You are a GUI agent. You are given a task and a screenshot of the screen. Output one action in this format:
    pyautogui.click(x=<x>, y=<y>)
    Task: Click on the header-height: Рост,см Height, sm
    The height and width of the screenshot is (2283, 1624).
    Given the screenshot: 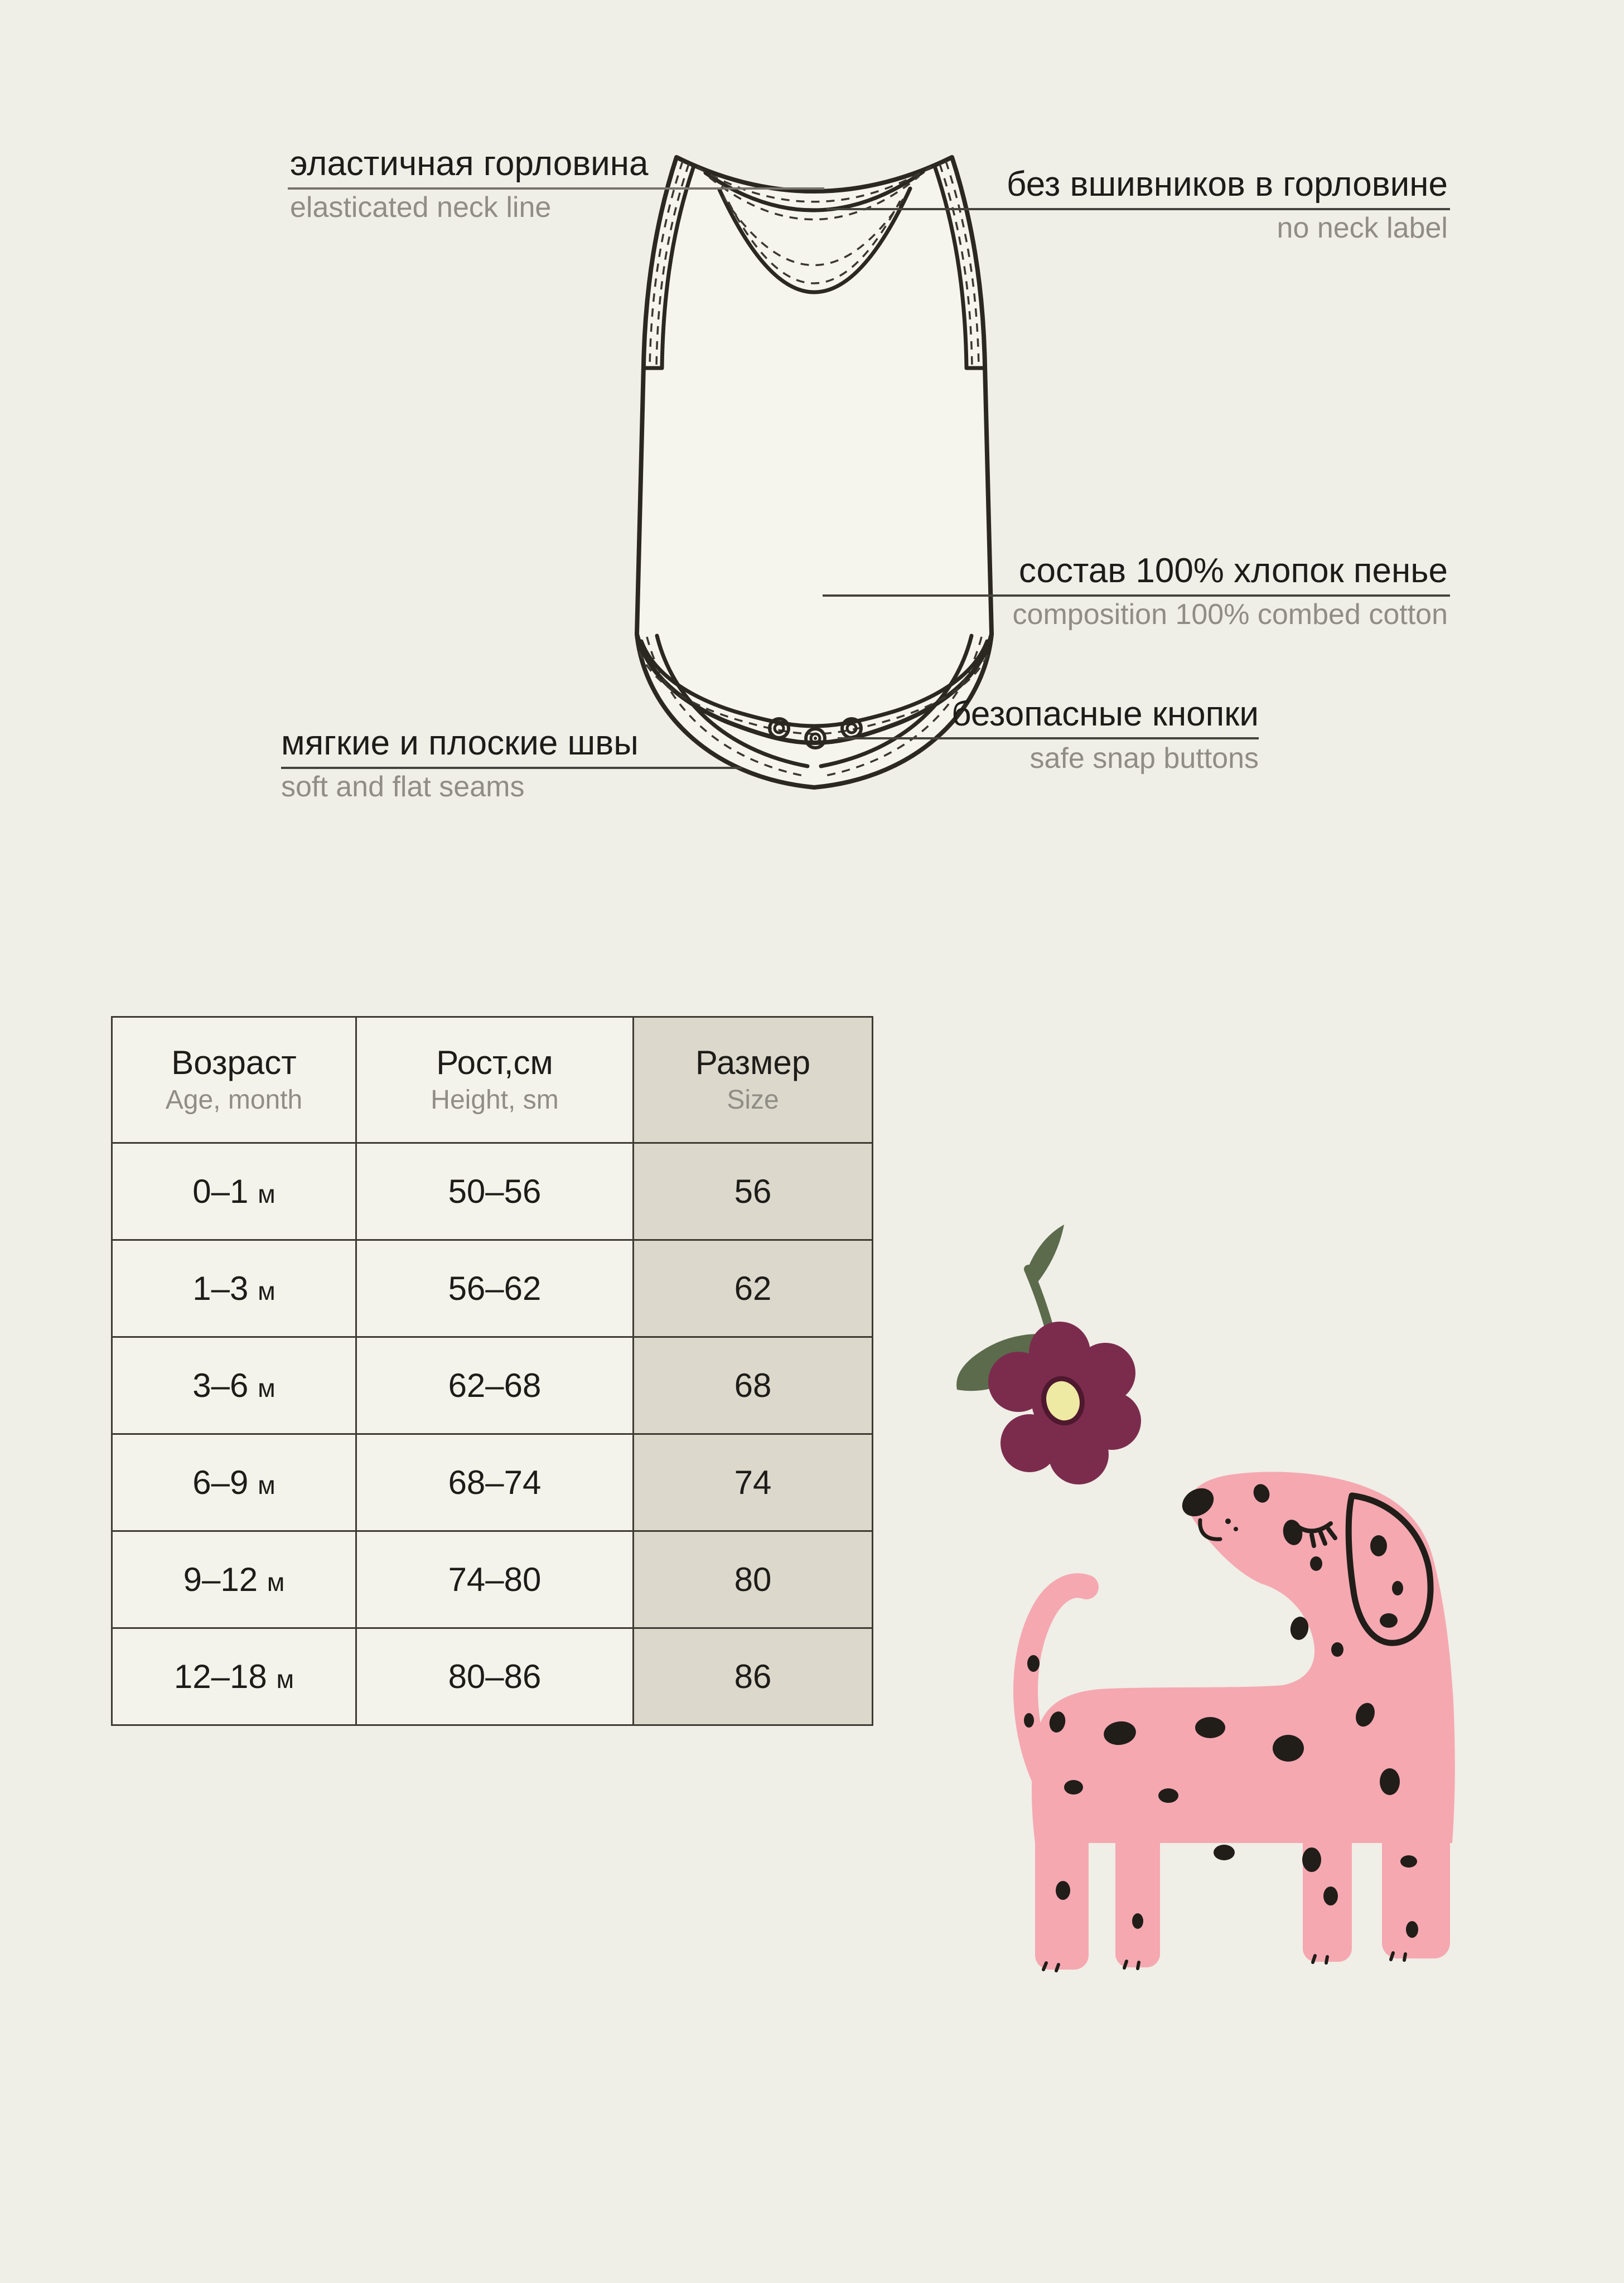 What is the action you would take?
    pyautogui.click(x=495, y=1080)
    